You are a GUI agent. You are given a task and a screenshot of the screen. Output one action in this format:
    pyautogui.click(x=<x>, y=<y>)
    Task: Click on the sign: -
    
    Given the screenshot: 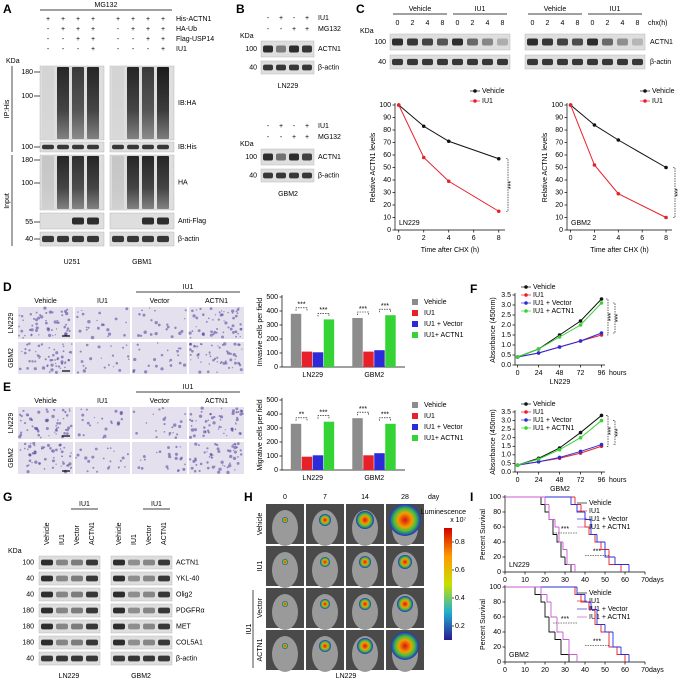 What is the action you would take?
    pyautogui.click(x=268, y=18)
    